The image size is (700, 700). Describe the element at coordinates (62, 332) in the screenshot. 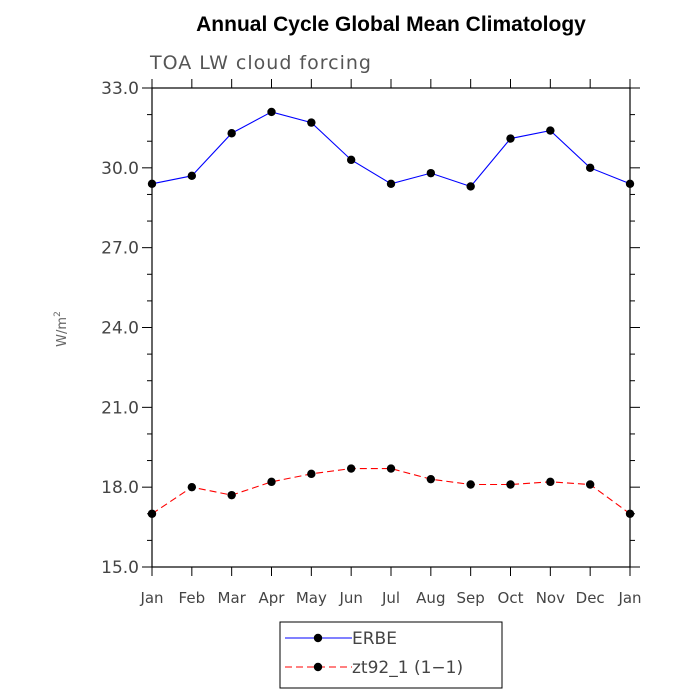

I see `y-axis-label-text: W/m` at that location.